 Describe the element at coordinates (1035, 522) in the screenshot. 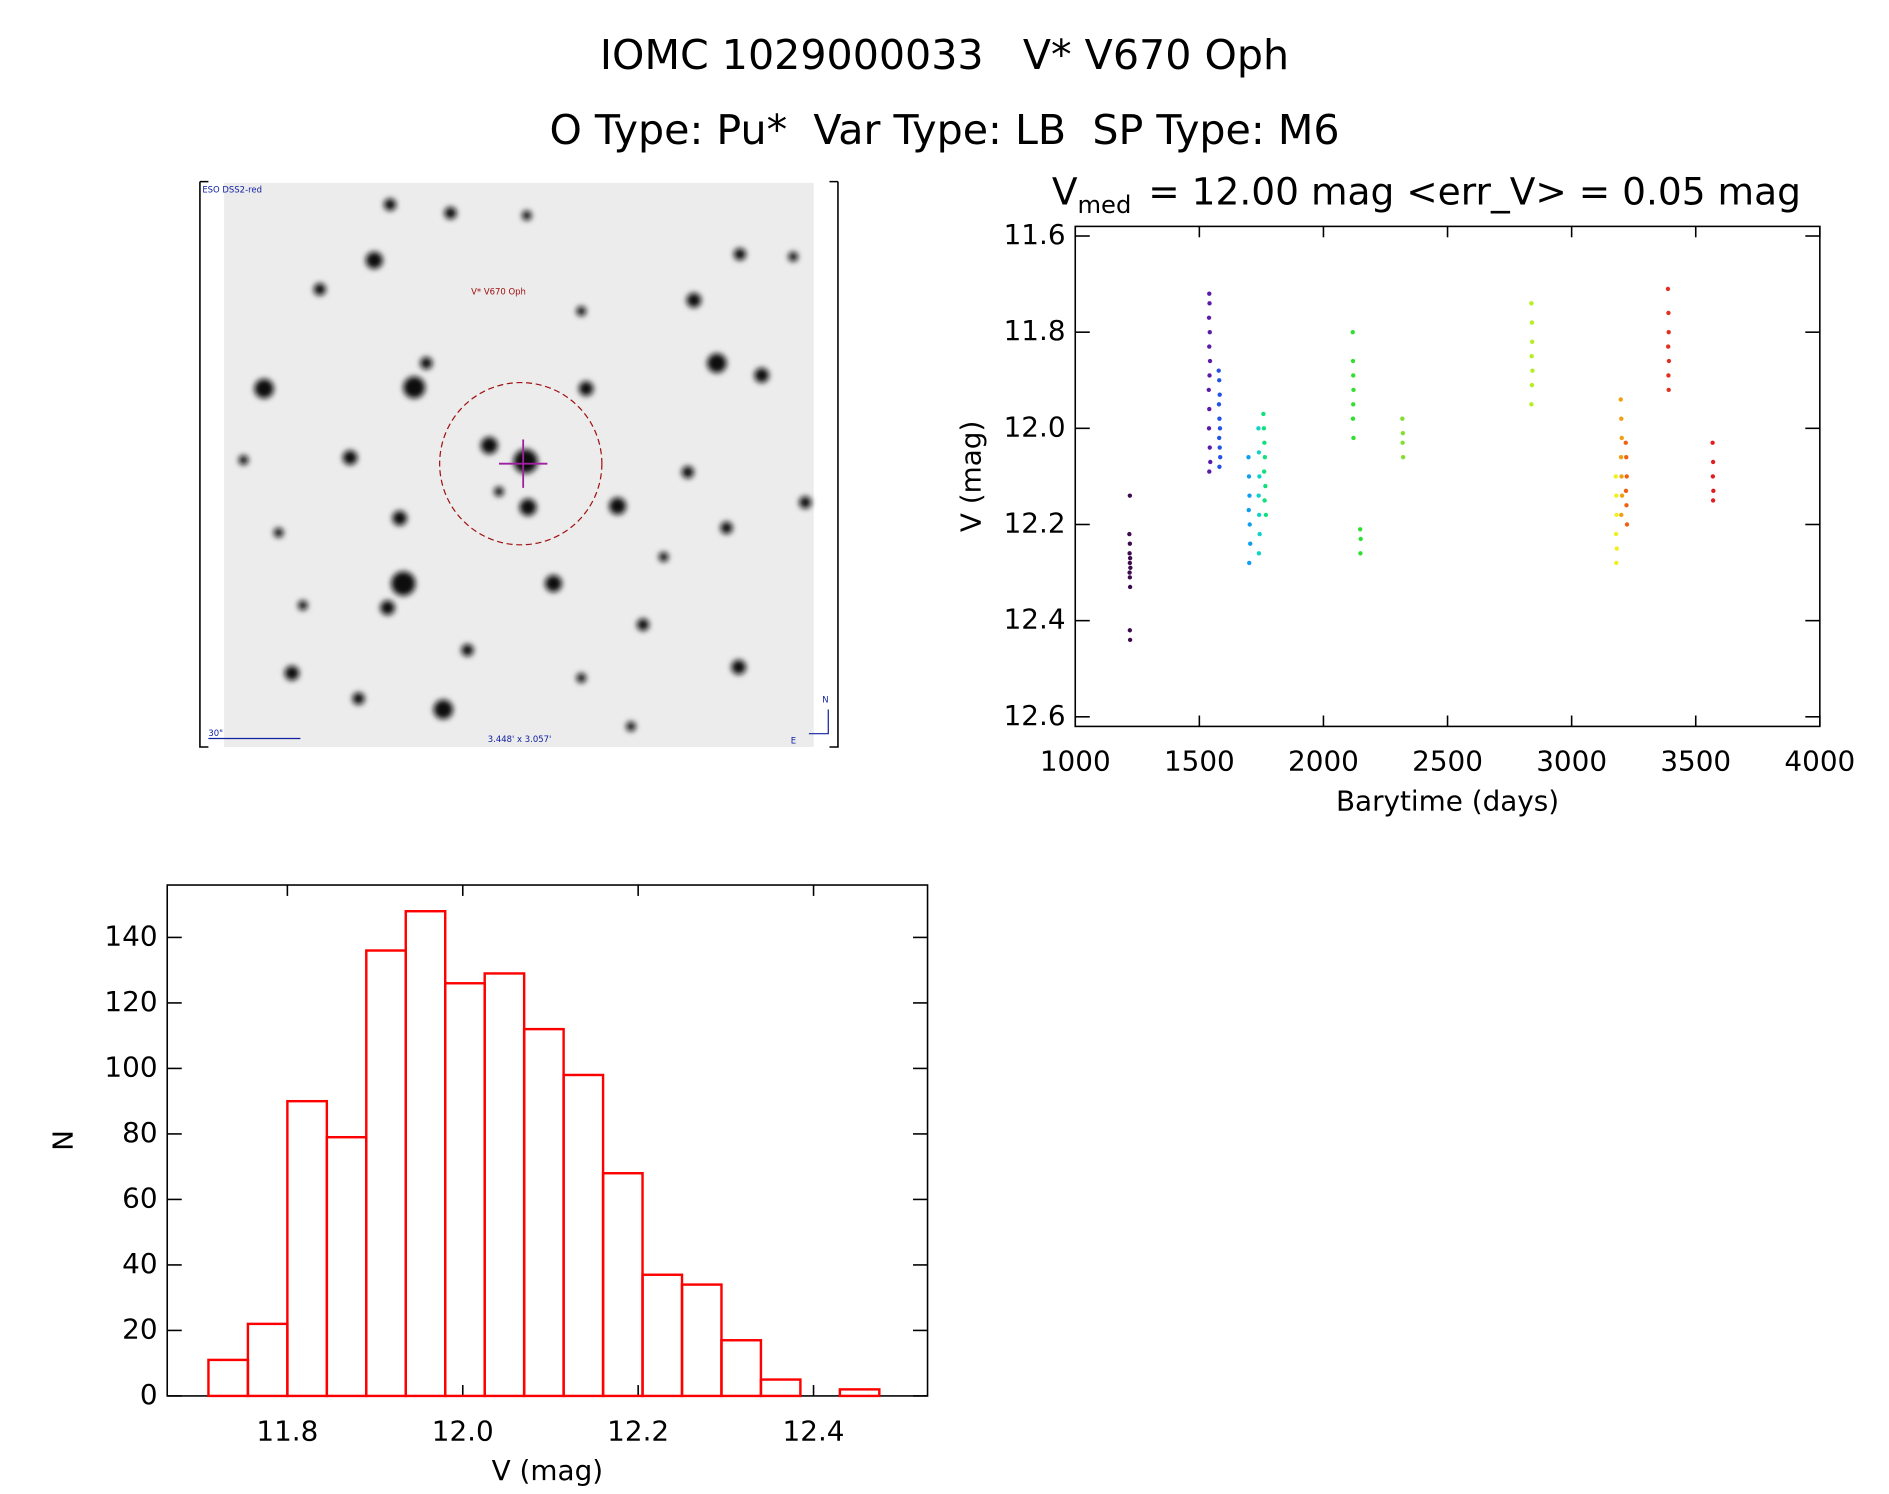

I see `y-tick-label: 12.2` at that location.